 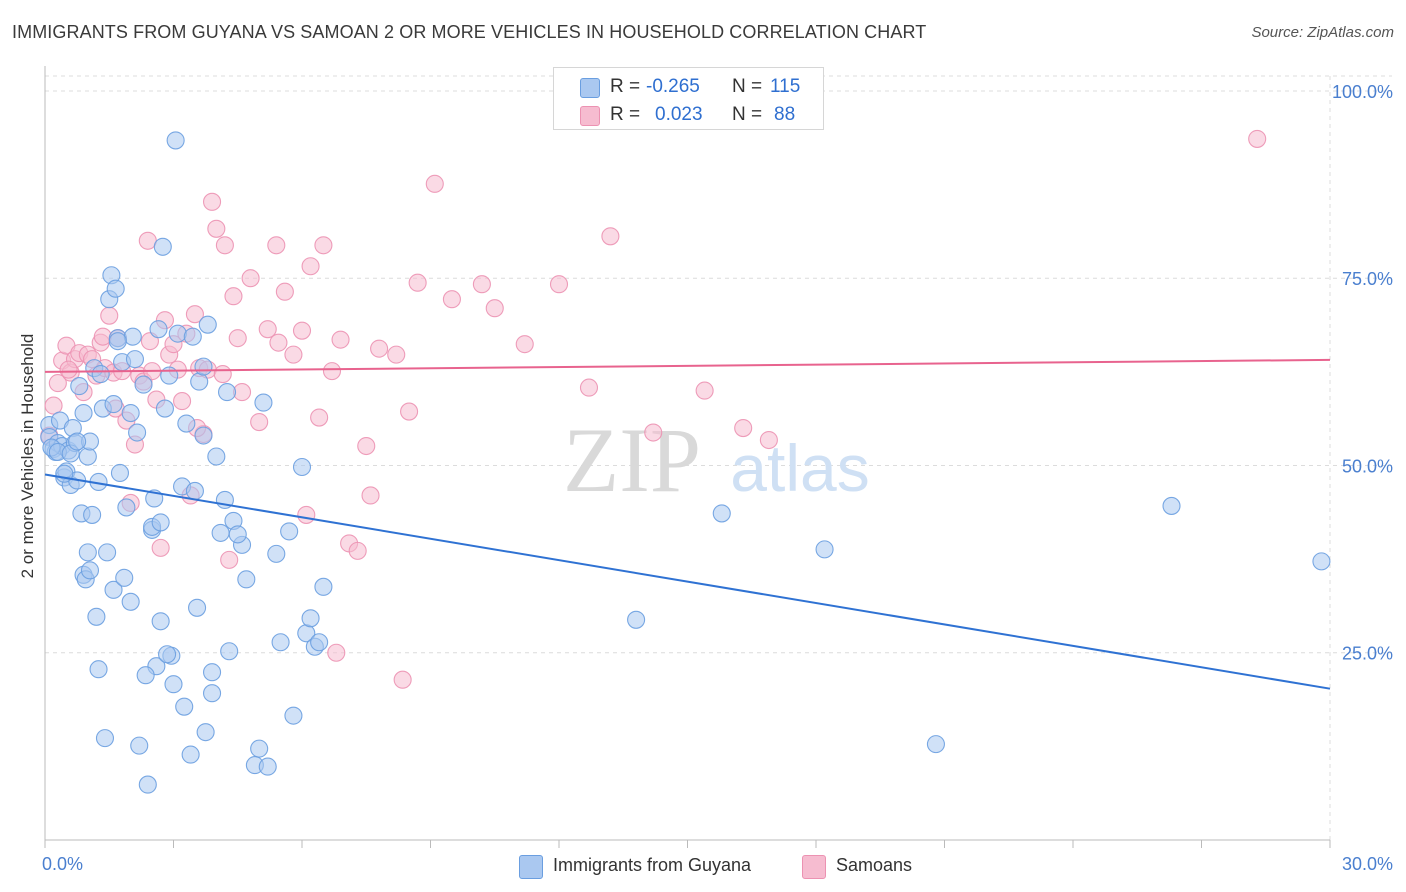 What do you see at coordinates (874, 865) in the screenshot?
I see `legend-label: Samoans` at bounding box center [874, 865].